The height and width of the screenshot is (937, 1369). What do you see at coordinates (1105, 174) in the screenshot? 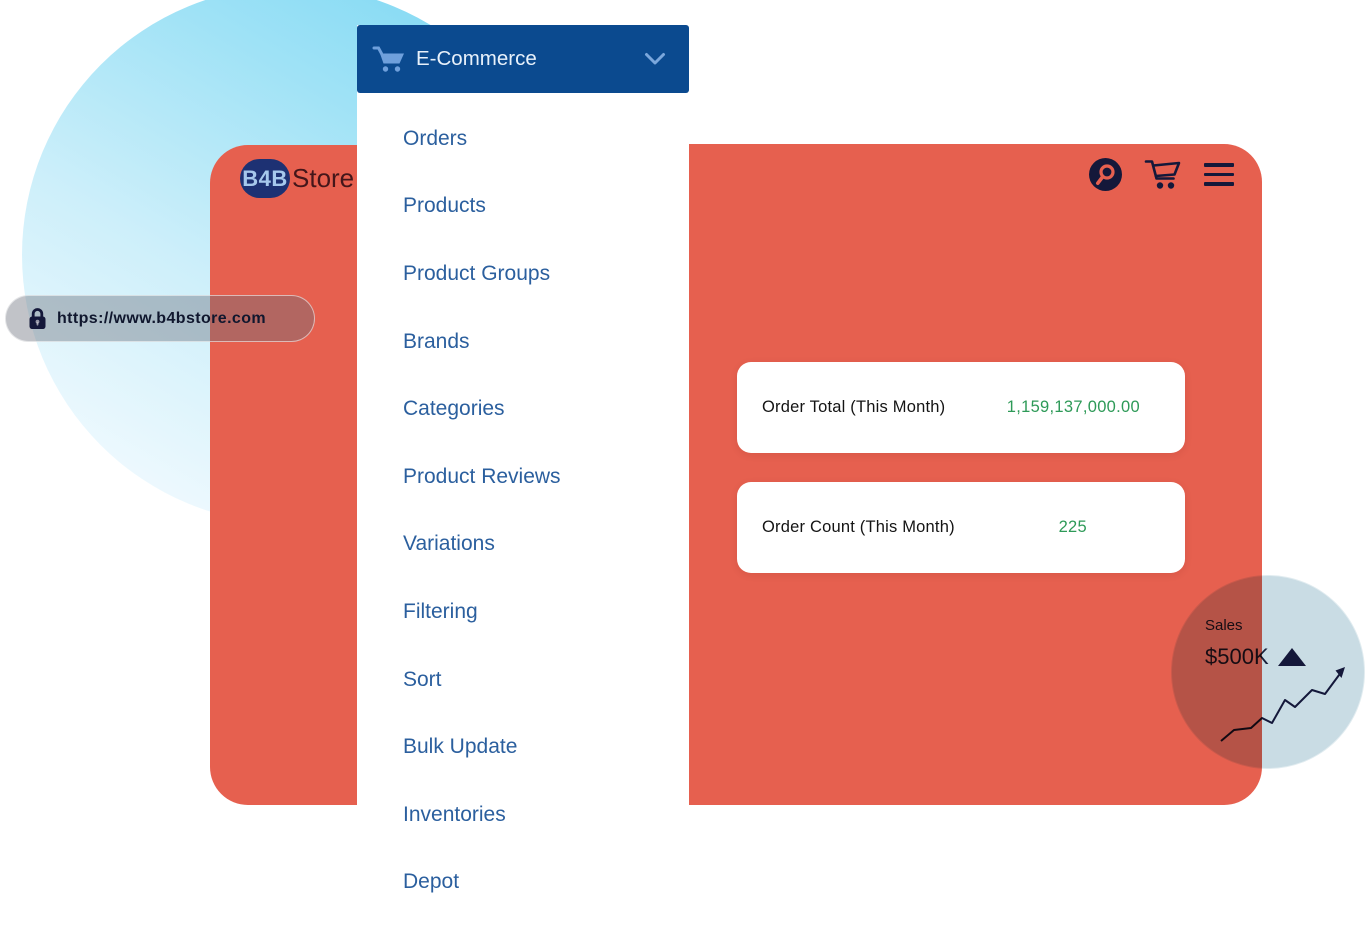
I see `search-icon` at bounding box center [1105, 174].